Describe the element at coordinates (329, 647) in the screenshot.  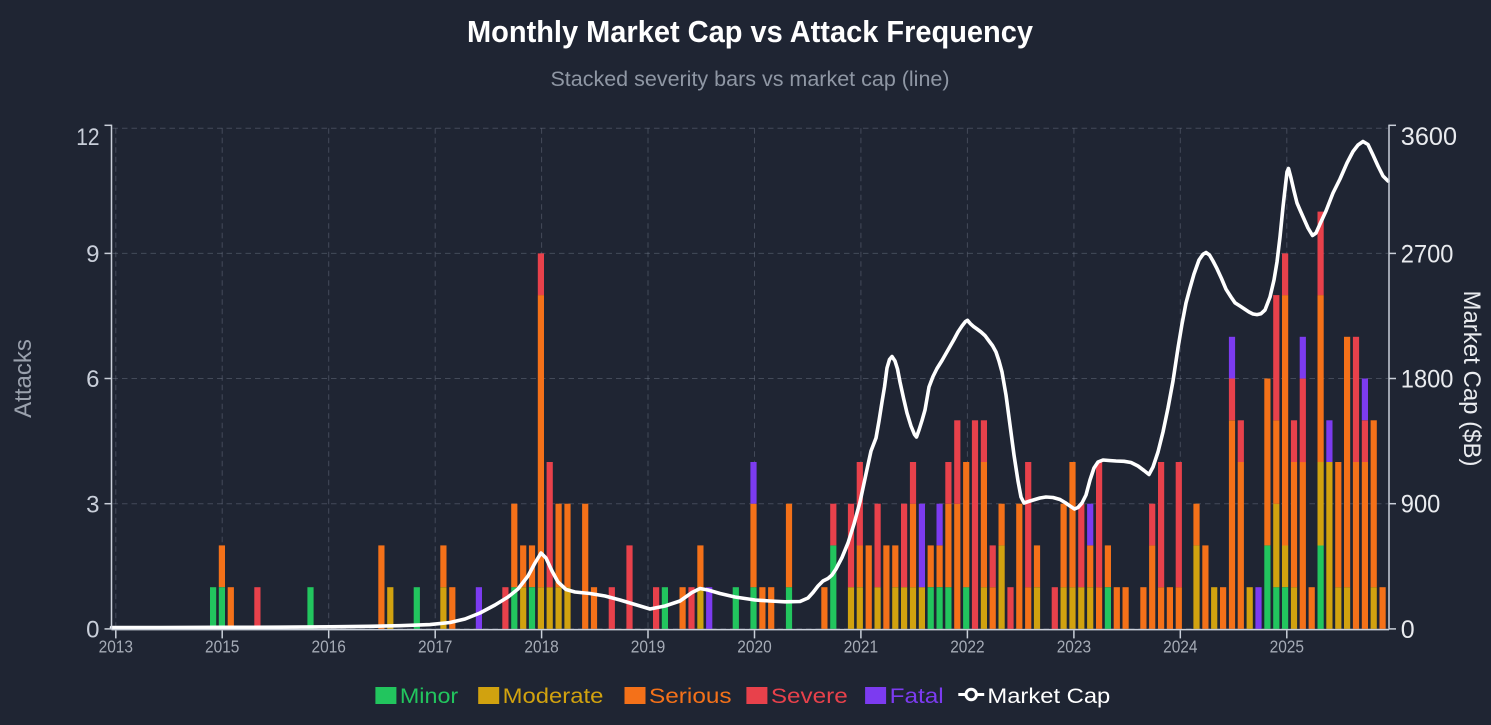
I see `svg-text: 2016` at that location.